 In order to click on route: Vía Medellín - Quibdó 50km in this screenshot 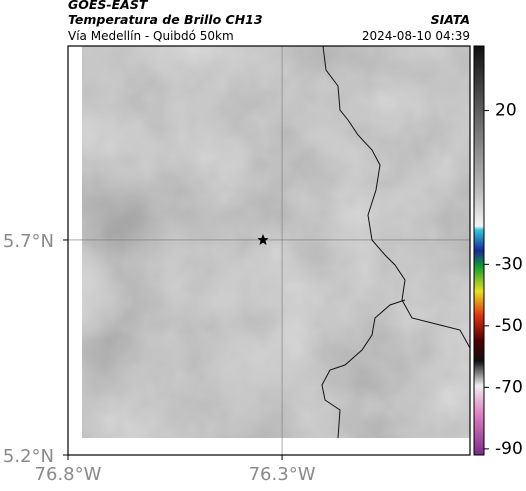, I will do `click(151, 36)`.